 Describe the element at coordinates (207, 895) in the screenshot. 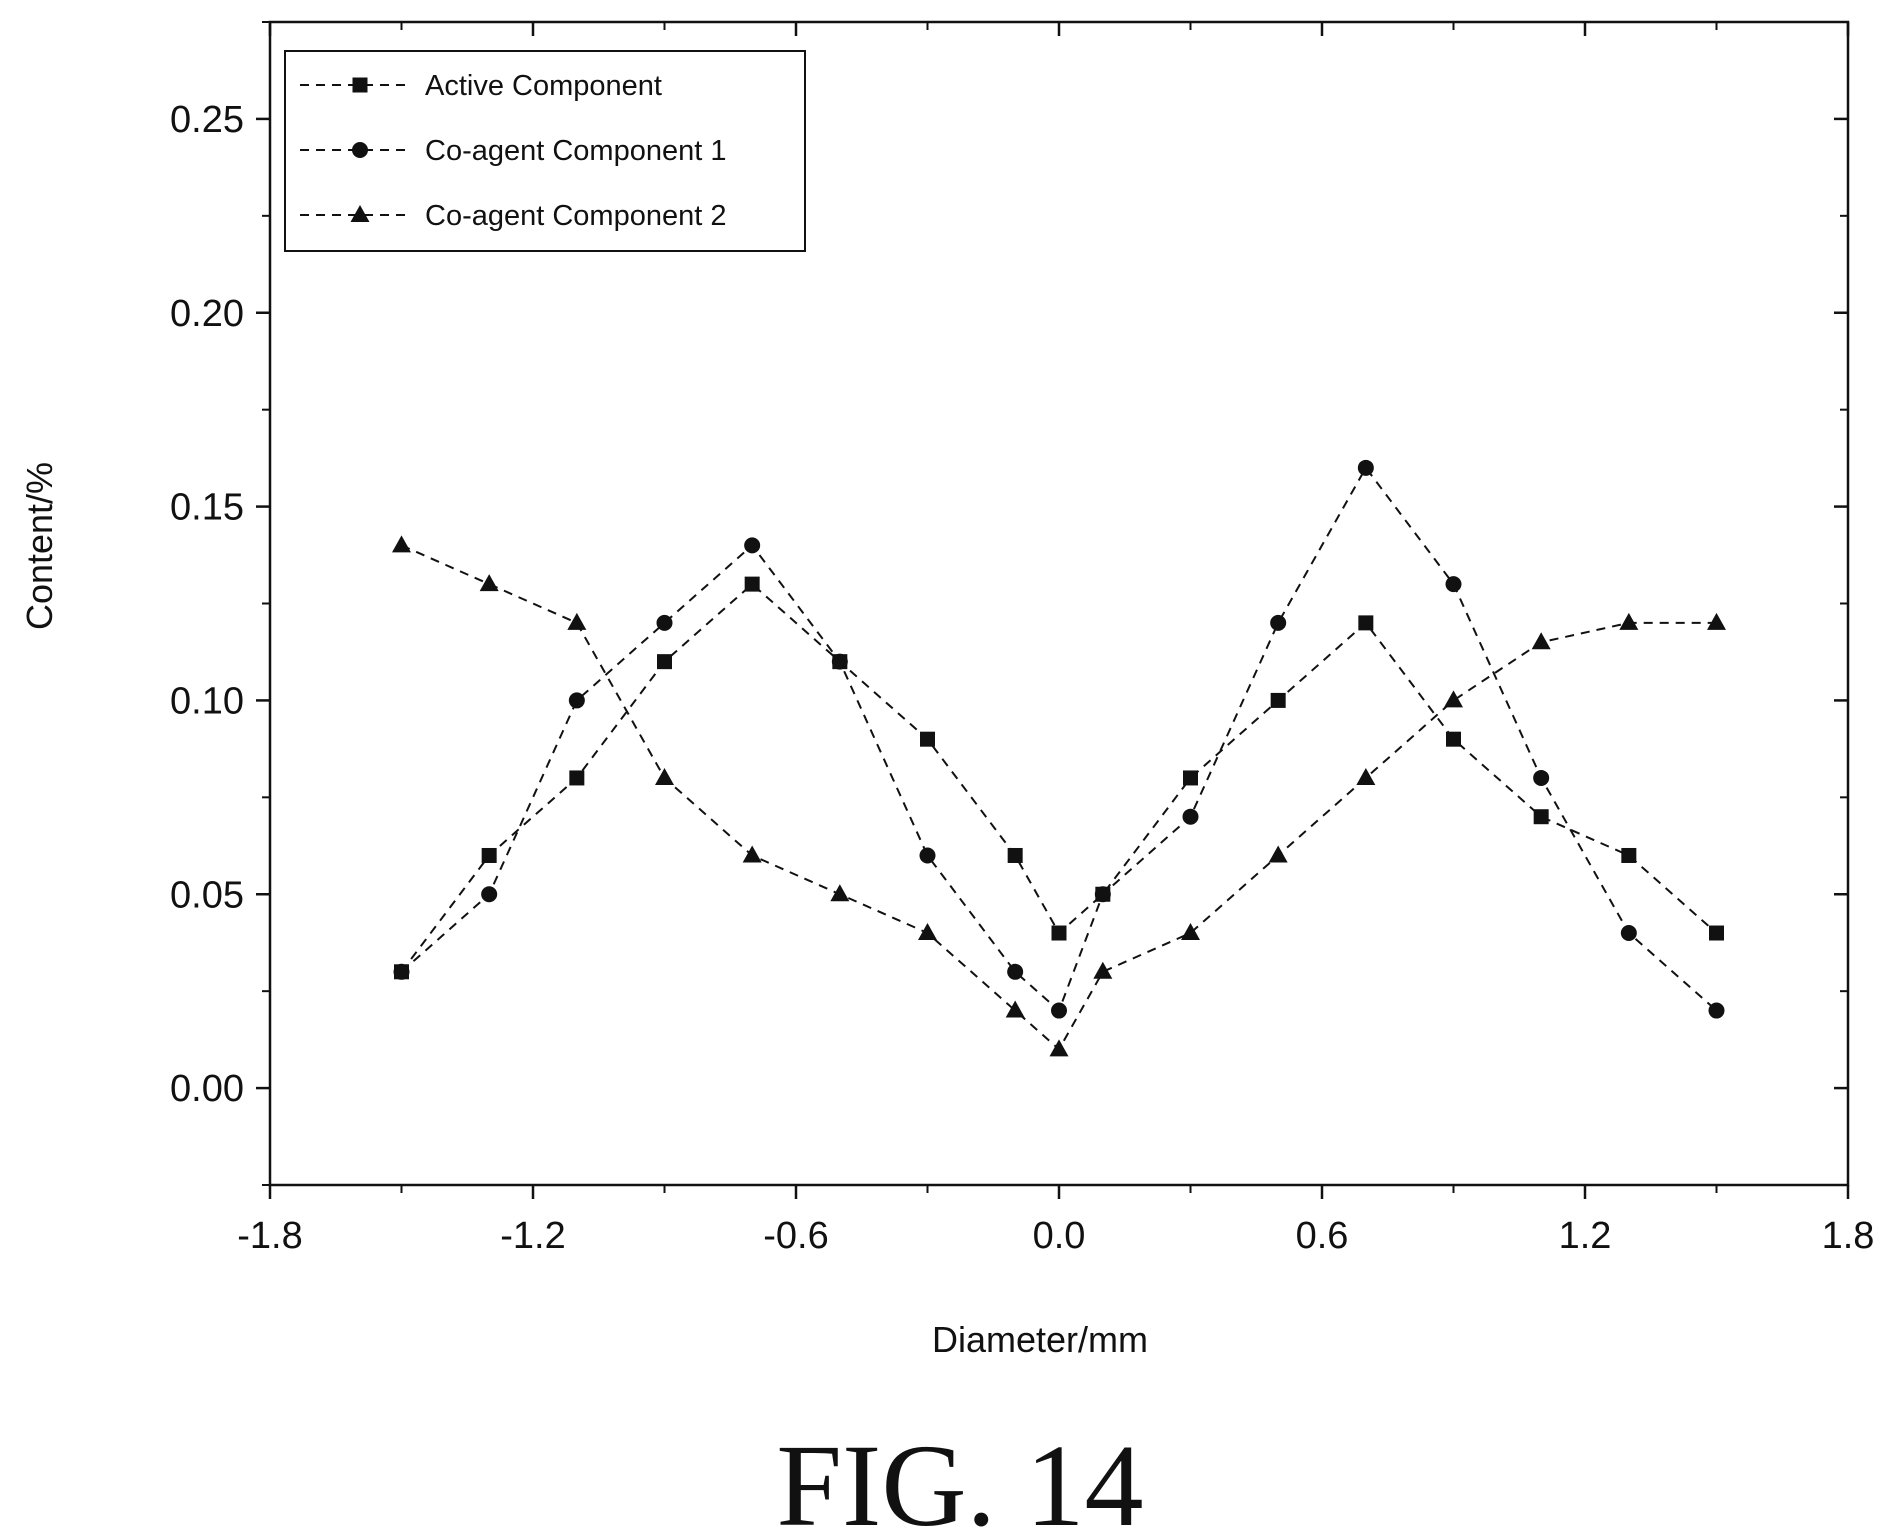

I see `y-tick-label: 0.05` at that location.